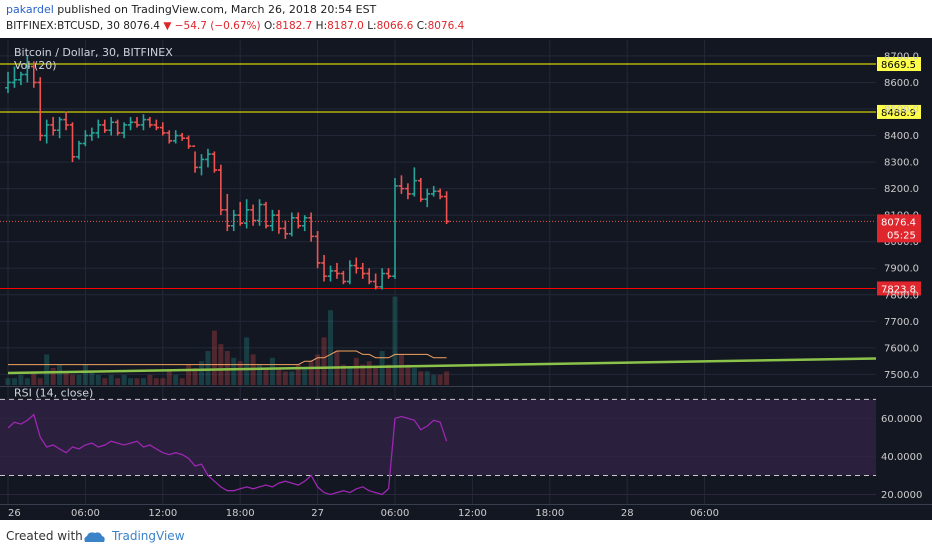 The image size is (932, 550). What do you see at coordinates (141, 26) in the screenshot?
I see `last-price: 8076.4` at bounding box center [141, 26].